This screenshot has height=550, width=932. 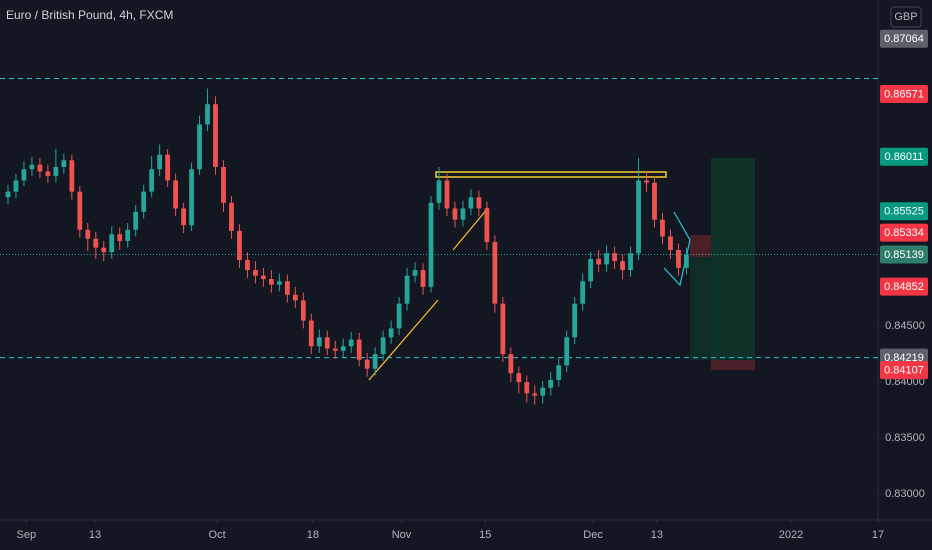 I want to click on price-label: 0.85525, so click(x=904, y=212).